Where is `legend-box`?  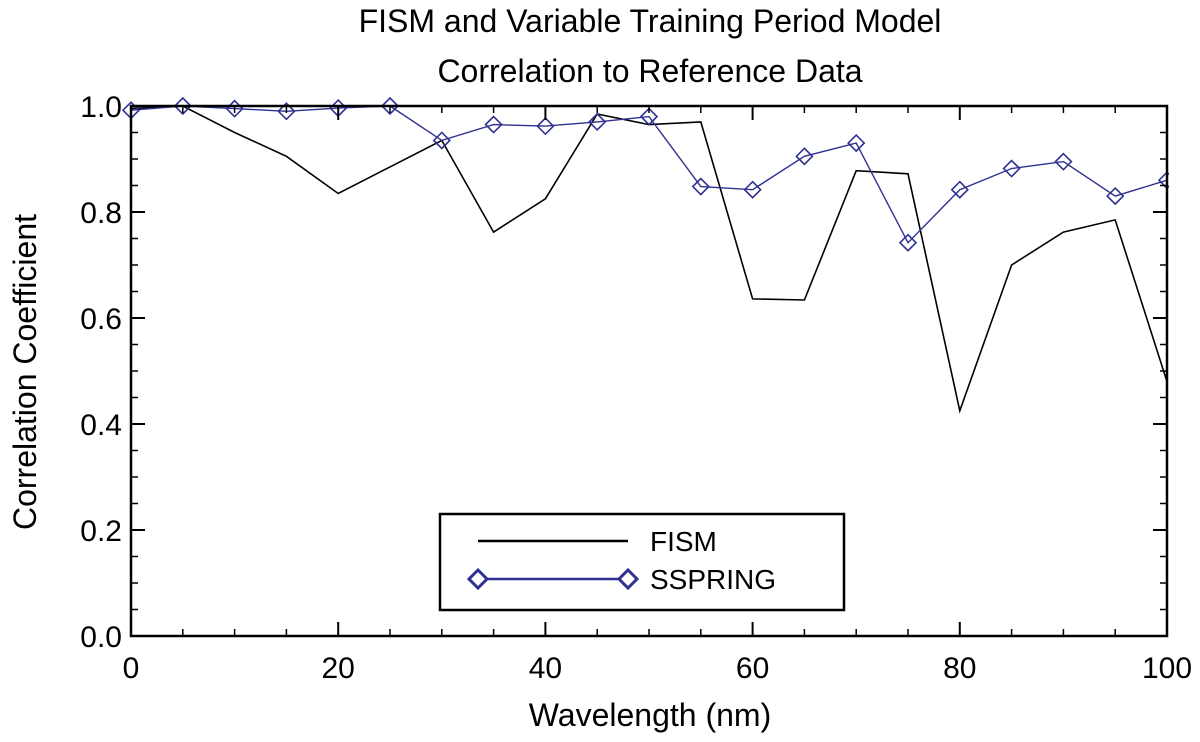
legend-box is located at coordinates (642, 562).